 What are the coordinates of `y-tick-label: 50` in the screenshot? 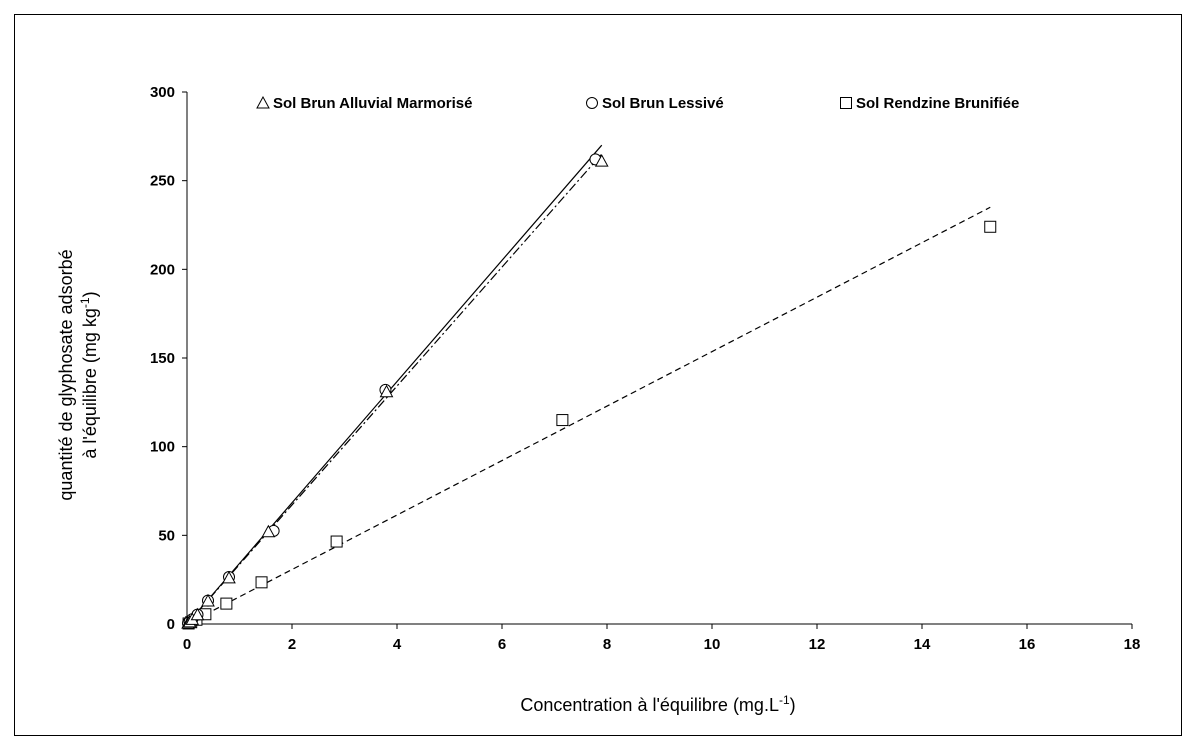 It's located at (166, 535).